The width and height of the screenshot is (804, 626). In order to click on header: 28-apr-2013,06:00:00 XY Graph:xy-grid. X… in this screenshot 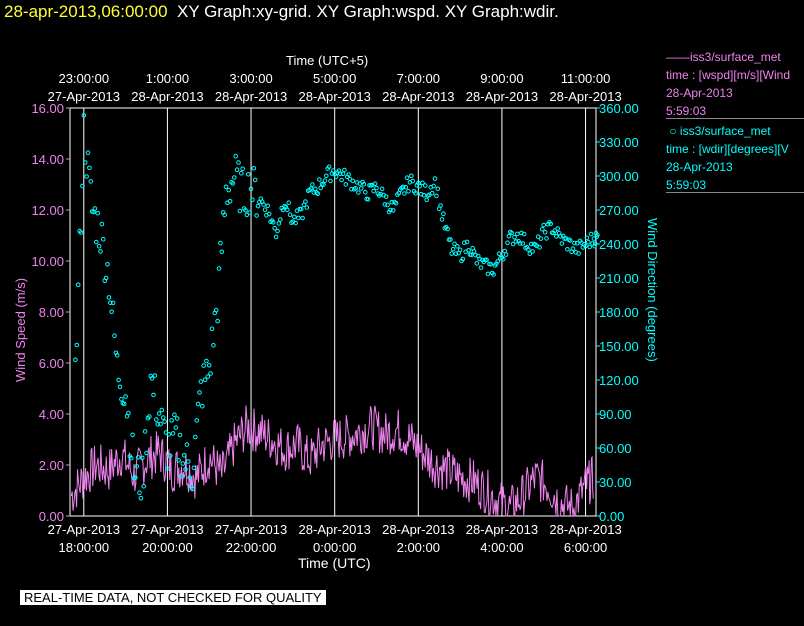, I will do `click(281, 12)`.